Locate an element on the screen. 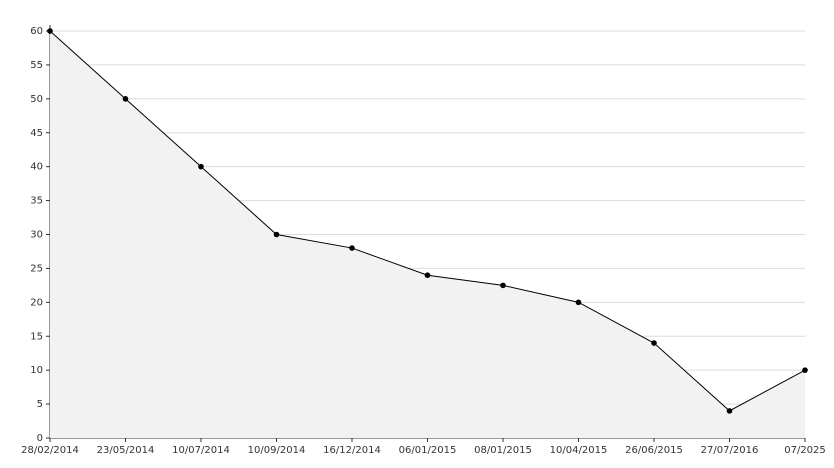  x-tick-label: 23/05/2014 is located at coordinates (126, 450).